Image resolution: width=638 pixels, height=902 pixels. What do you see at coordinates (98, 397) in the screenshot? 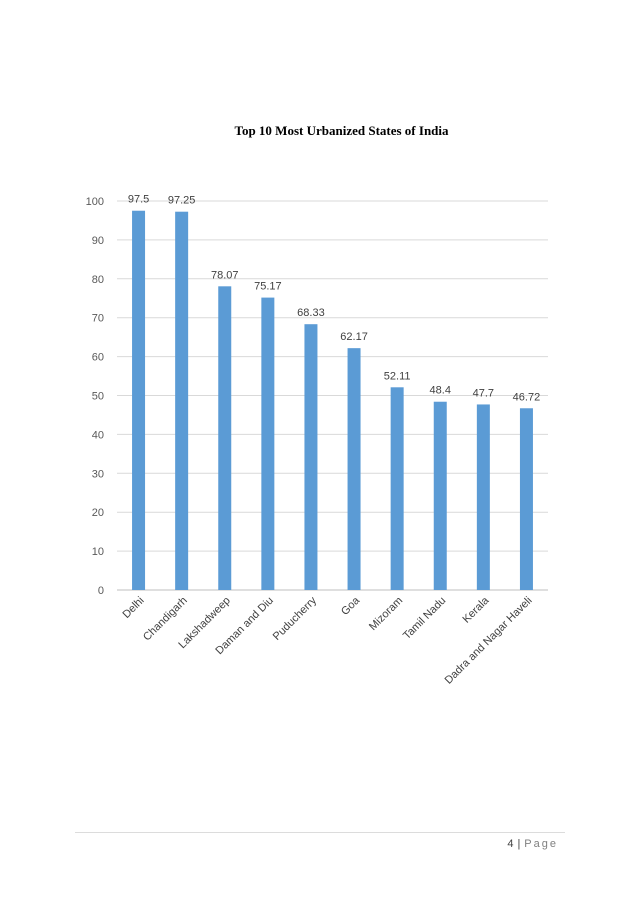
I see `y-tick-label: 50` at bounding box center [98, 397].